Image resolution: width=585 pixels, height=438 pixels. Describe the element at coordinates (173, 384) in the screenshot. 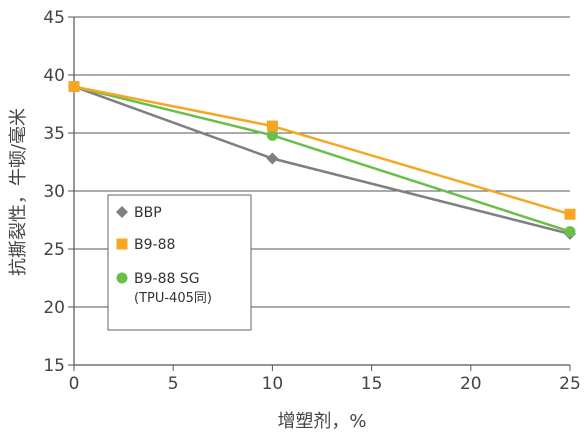

I see `x-tick-label: 5` at that location.